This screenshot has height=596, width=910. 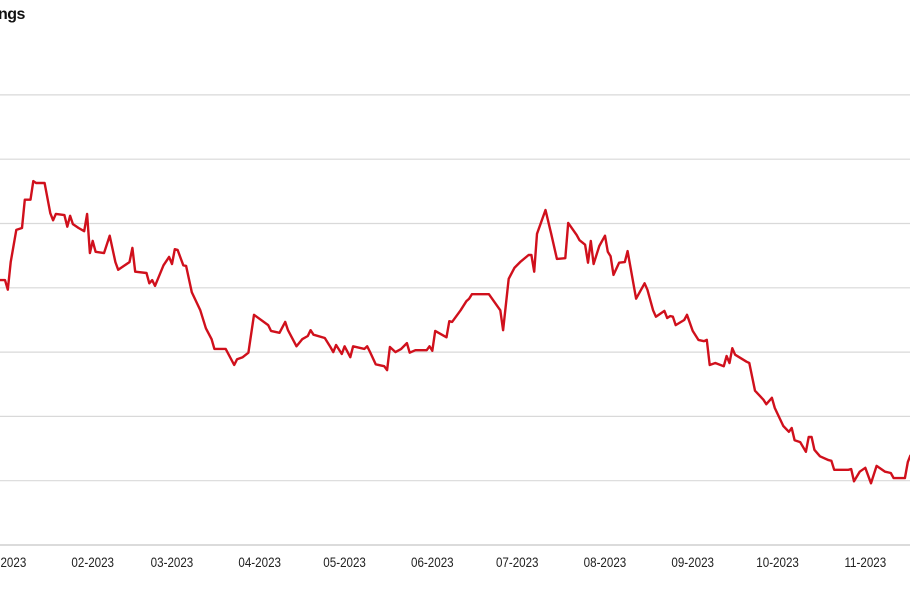 What do you see at coordinates (517, 562) in the screenshot?
I see `x-tick-label: 07-2023` at bounding box center [517, 562].